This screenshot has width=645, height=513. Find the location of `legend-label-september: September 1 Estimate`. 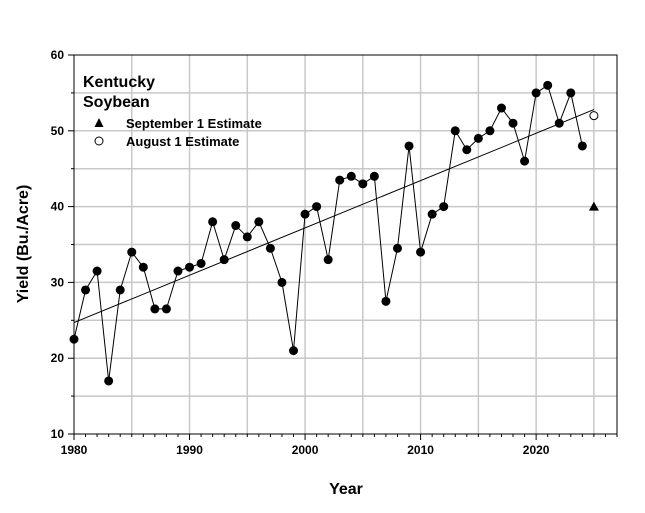

legend-label-september: September 1 Estimate is located at coordinates (194, 123).